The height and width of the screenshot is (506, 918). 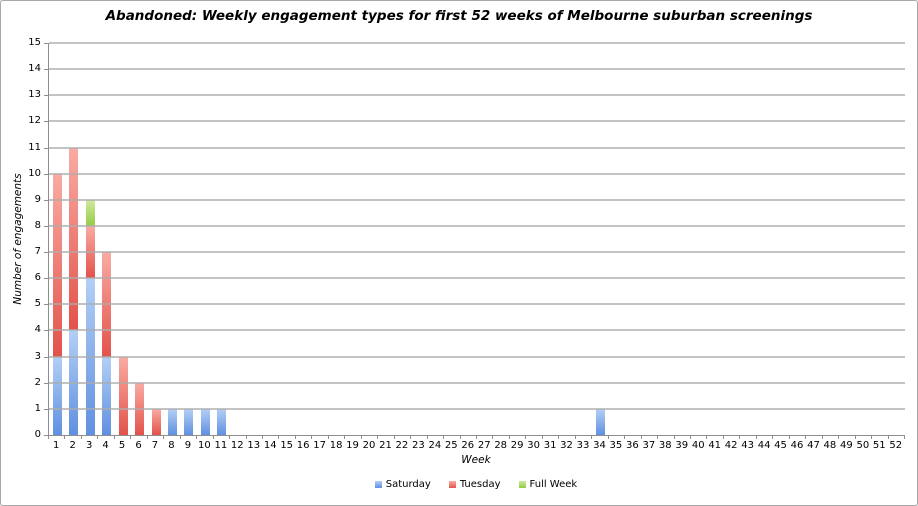 What do you see at coordinates (37, 330) in the screenshot?
I see `y-axis-tick-label-4: 4` at bounding box center [37, 330].